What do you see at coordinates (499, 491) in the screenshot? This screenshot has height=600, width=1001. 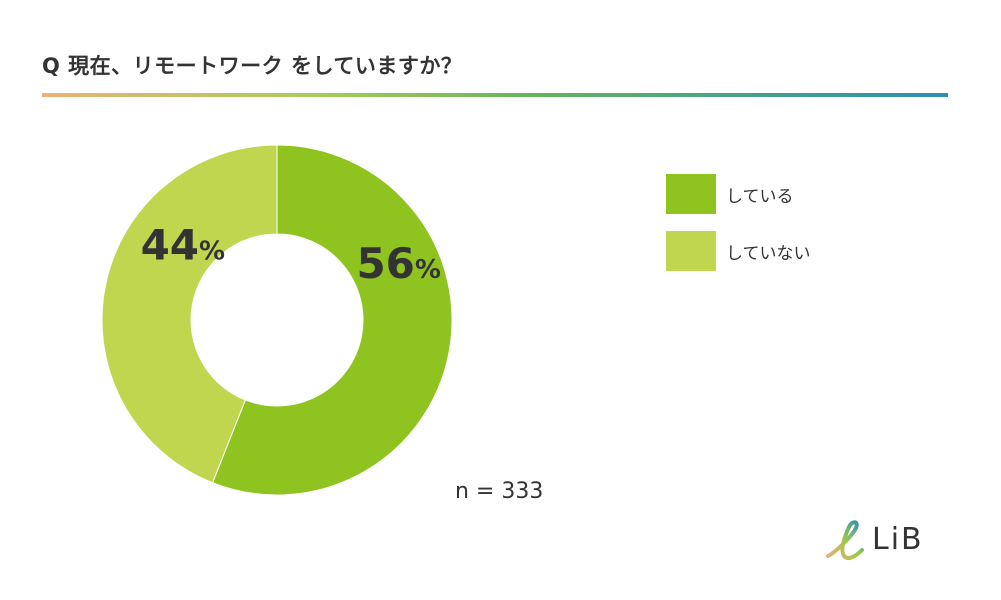 I see `sample-size-label: n = 333` at bounding box center [499, 491].